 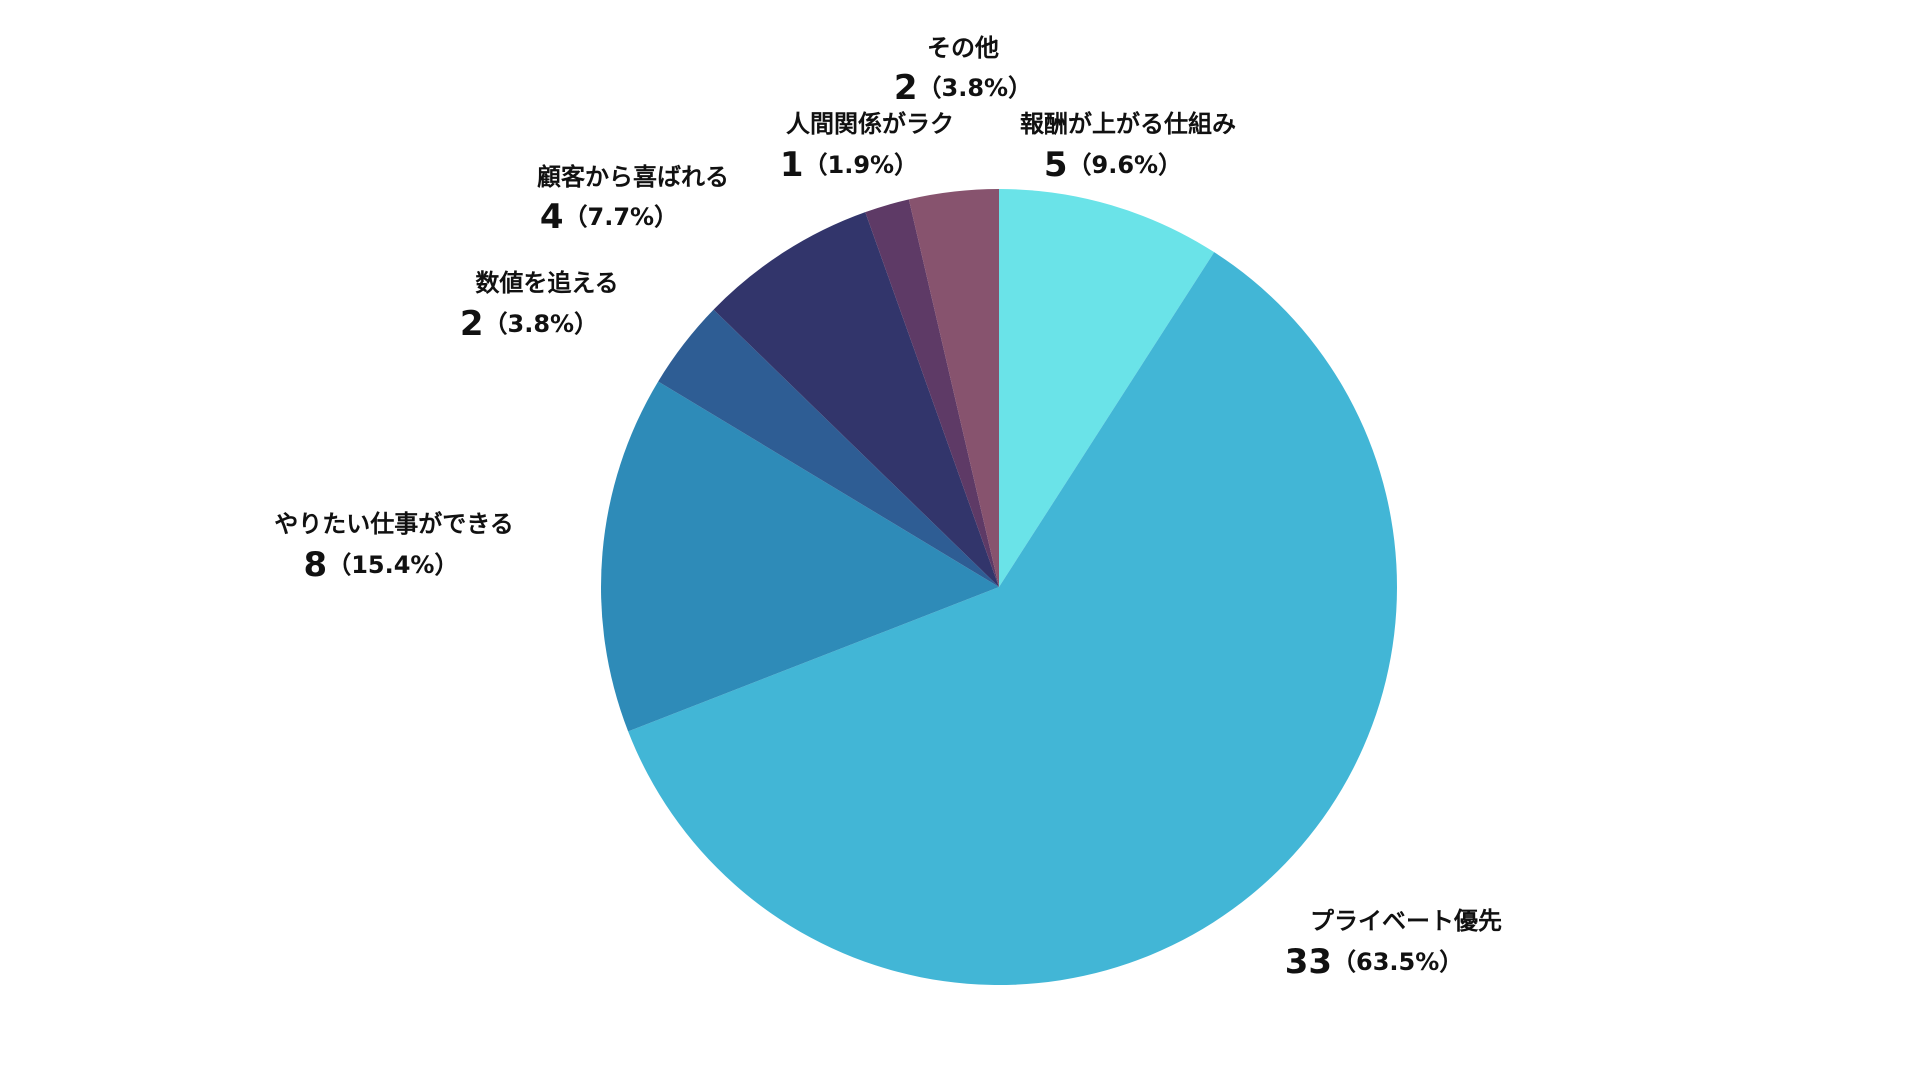 I want to click on slice-label: 報酬が上がる仕組み, so click(x=1128, y=124).